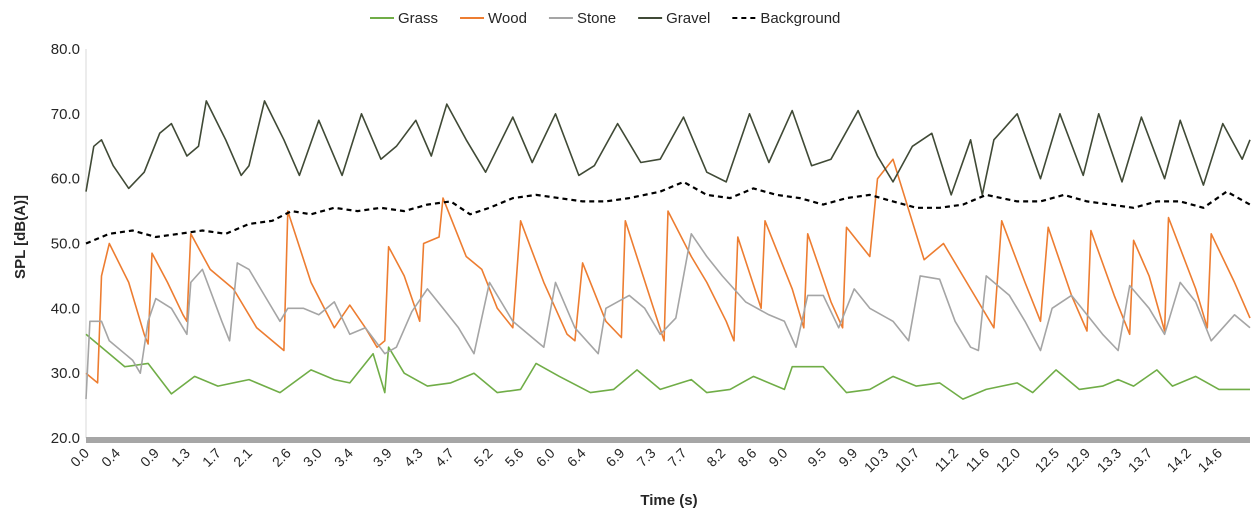 The width and height of the screenshot is (1253, 514). What do you see at coordinates (65, 373) in the screenshot?
I see `y-tick-label: 30.0` at bounding box center [65, 373].